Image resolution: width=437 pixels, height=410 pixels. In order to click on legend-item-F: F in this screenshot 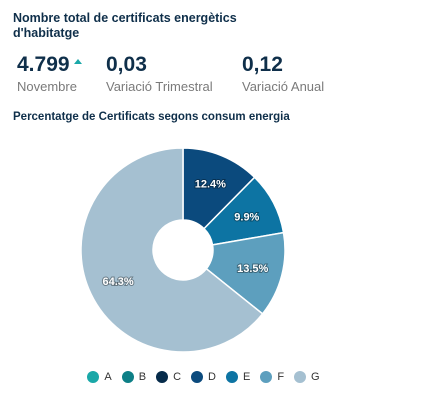, I will do `click(272, 377)`.